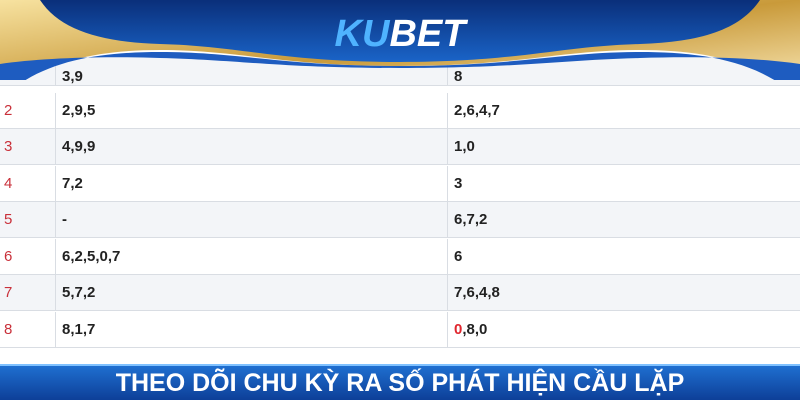 The image size is (800, 400). Describe the element at coordinates (623, 110) in the screenshot. I see `right-cell: 2,6,4,7` at that location.